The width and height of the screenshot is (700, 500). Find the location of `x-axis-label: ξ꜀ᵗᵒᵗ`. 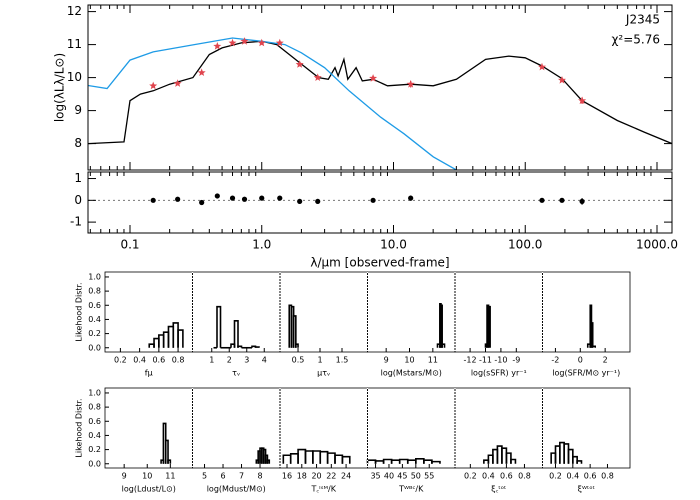

x-axis-label: ξ꜀ᵗᵒᵗ is located at coordinates (498, 489).